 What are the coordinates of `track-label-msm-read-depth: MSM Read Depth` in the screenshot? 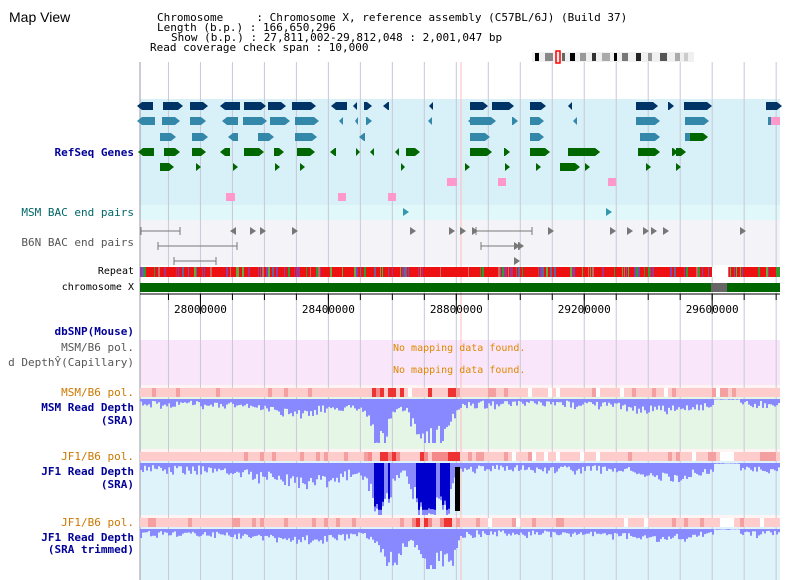 It's located at (87, 407).